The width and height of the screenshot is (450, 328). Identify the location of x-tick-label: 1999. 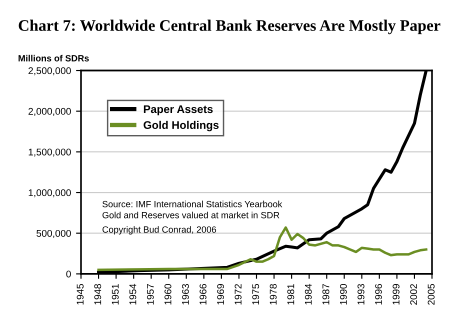
(396, 294).